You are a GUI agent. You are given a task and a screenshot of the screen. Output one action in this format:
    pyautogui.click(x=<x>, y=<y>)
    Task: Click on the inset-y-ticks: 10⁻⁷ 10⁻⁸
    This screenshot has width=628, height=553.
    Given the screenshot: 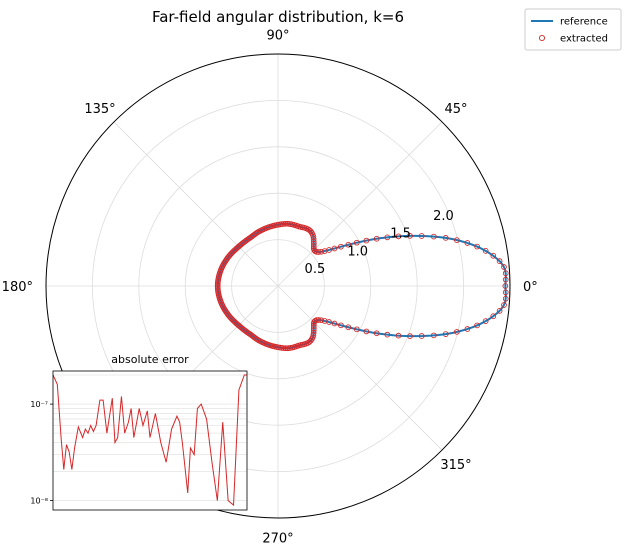 What is the action you would take?
    pyautogui.click(x=41, y=453)
    